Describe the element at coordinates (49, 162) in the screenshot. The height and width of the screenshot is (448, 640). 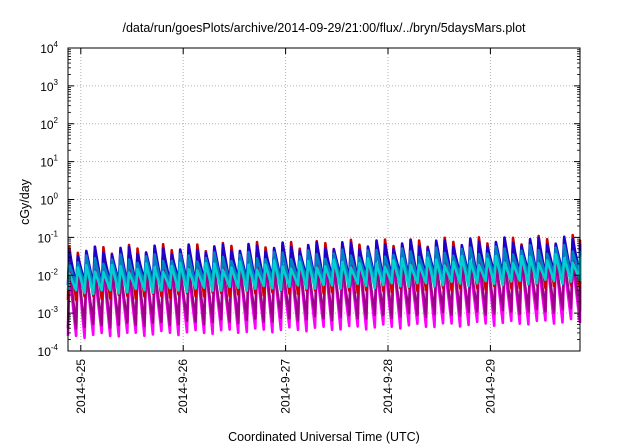
I see `y-tick-label: 10¹` at that location.